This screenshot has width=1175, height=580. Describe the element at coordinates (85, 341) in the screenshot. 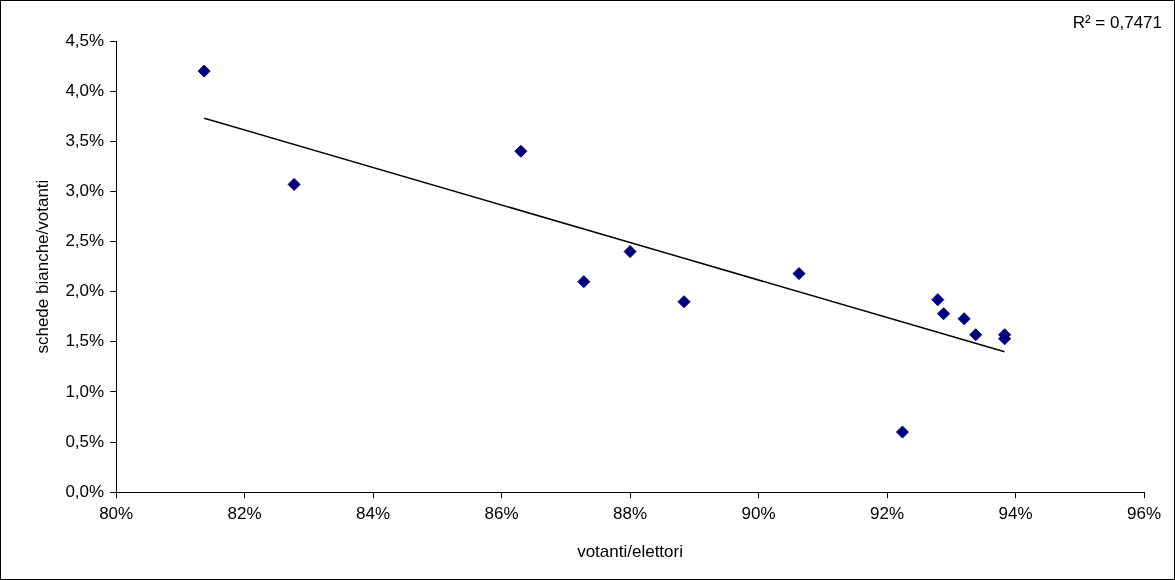

I see `y-tick-label: 1,5%` at that location.